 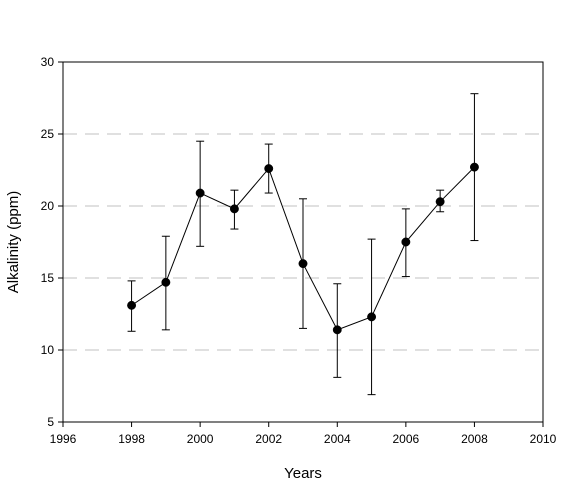 What do you see at coordinates (372, 317) in the screenshot?
I see `data-point-2005` at bounding box center [372, 317].